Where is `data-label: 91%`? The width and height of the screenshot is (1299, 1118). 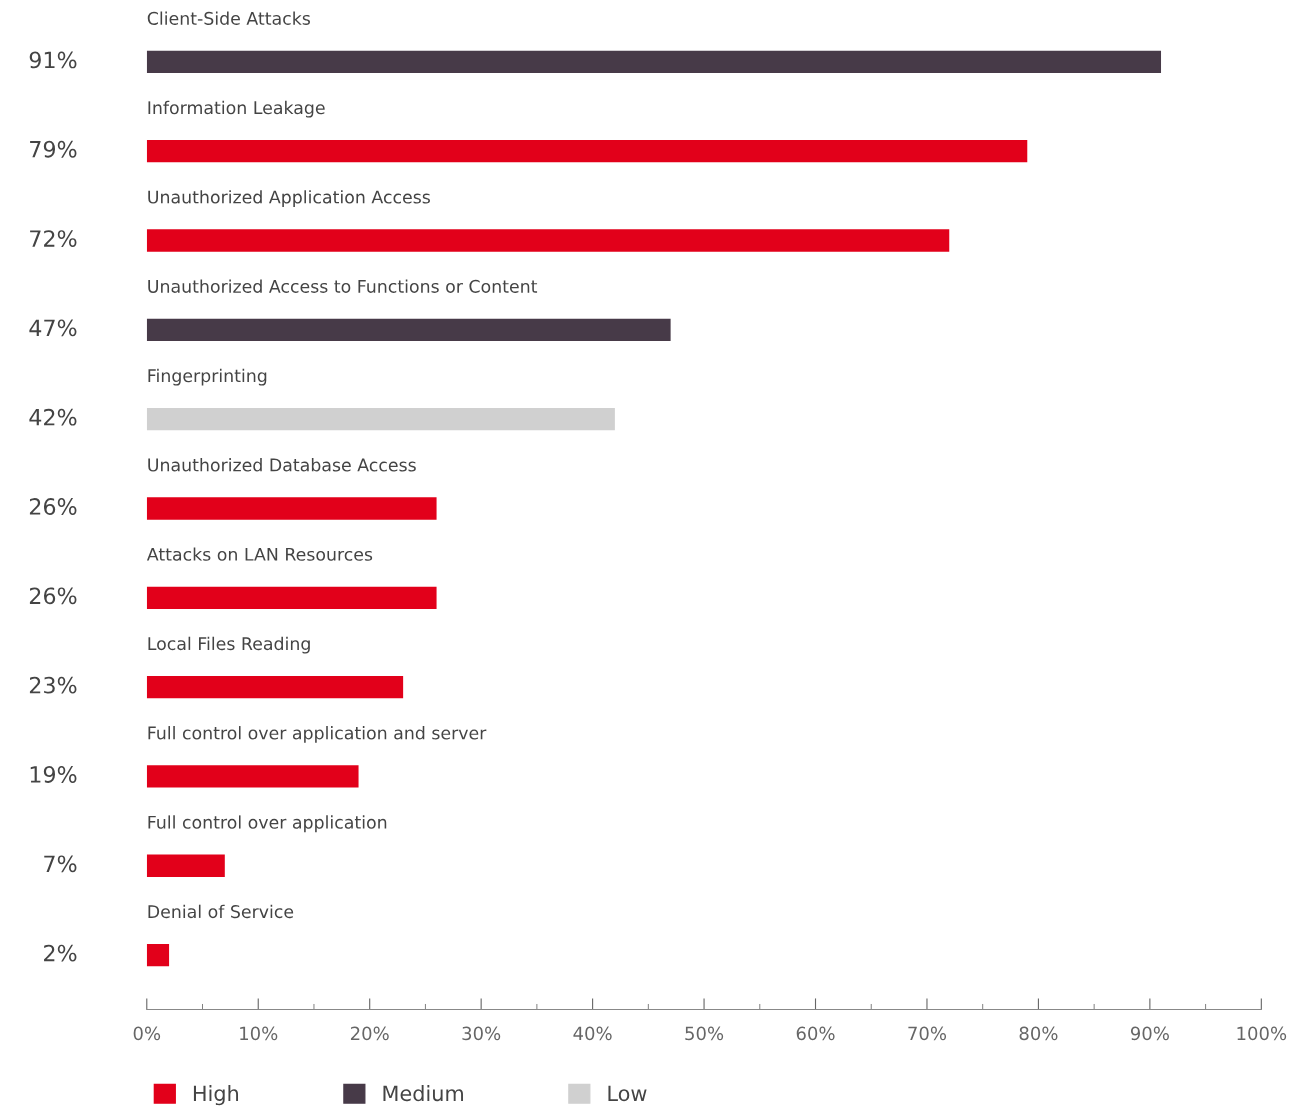 data-label: 91% is located at coordinates (53, 60).